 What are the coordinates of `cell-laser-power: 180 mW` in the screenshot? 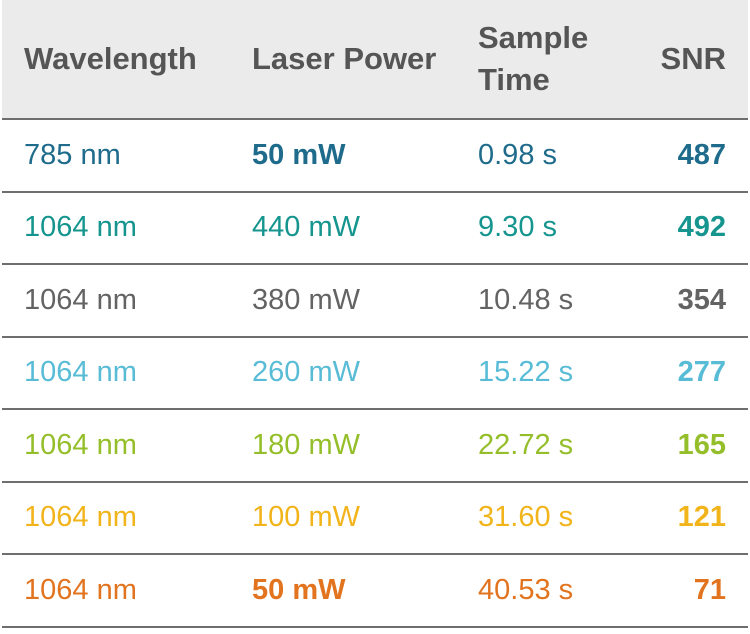 It's located at (306, 444).